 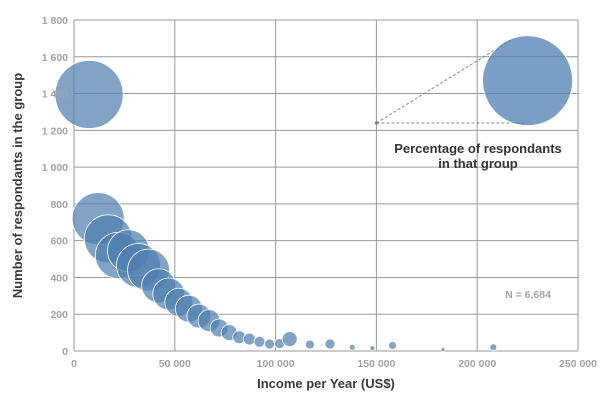 I want to click on y-tick-label: 1 600, so click(x=55, y=58).